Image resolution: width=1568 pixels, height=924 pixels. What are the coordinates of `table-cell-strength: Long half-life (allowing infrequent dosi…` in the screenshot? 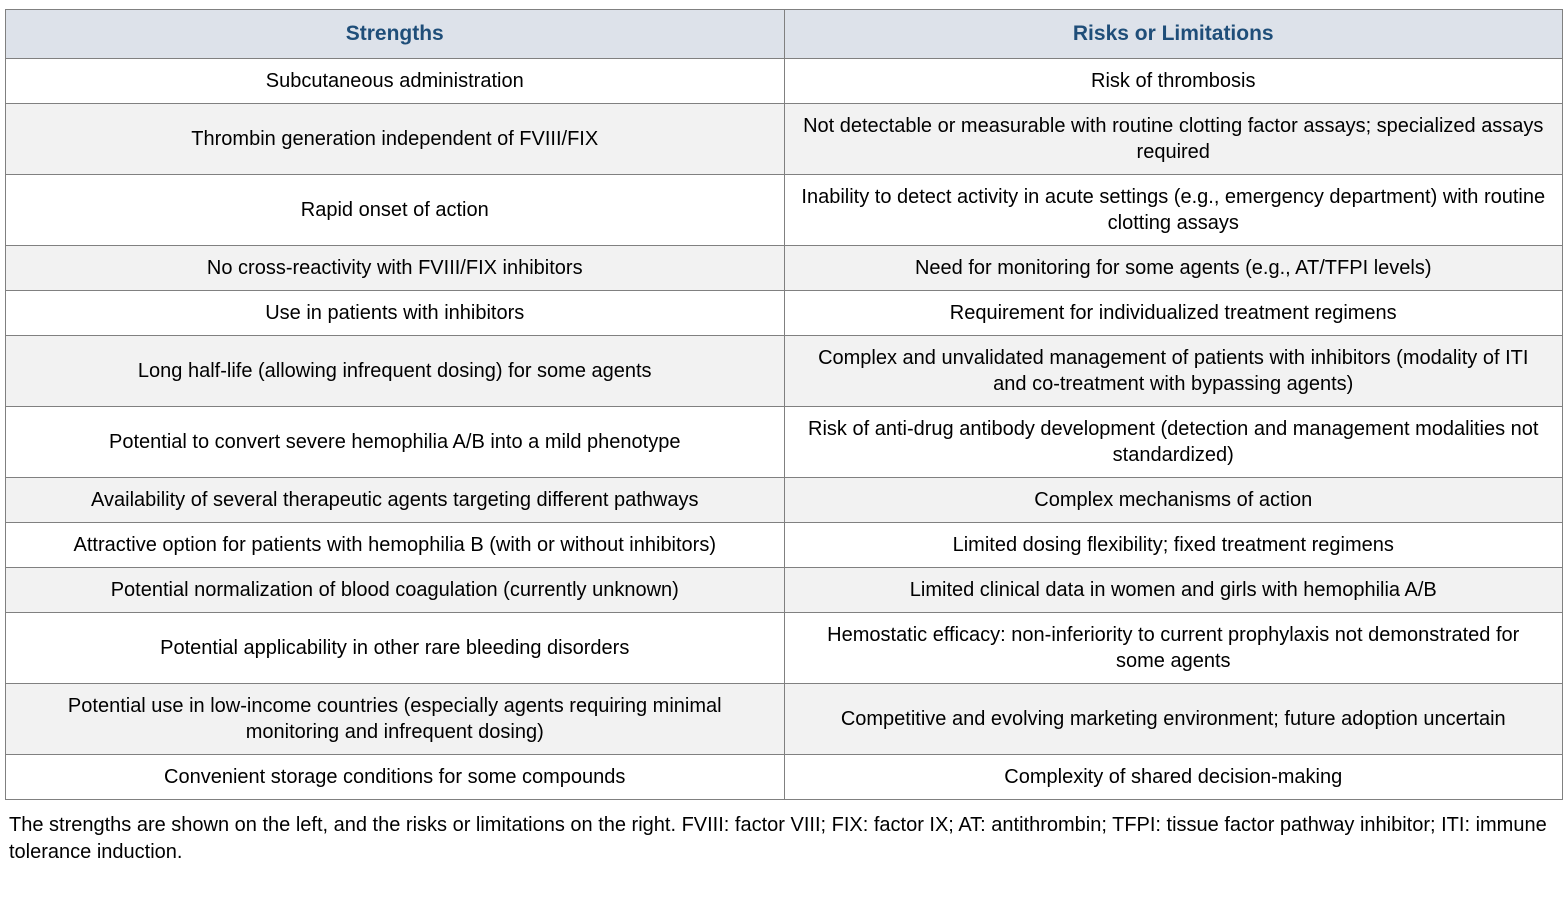 It's located at (395, 371).